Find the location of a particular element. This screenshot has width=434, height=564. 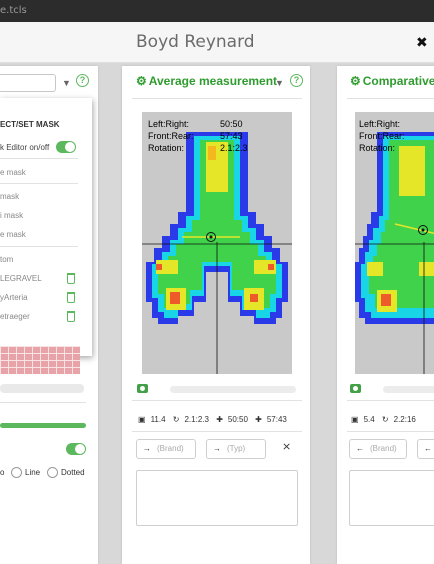

progress-bar is located at coordinates (43, 425).